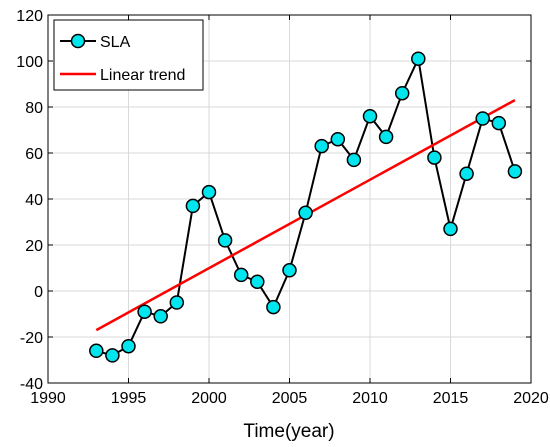  I want to click on x-tick-label: 2020, so click(531, 398).